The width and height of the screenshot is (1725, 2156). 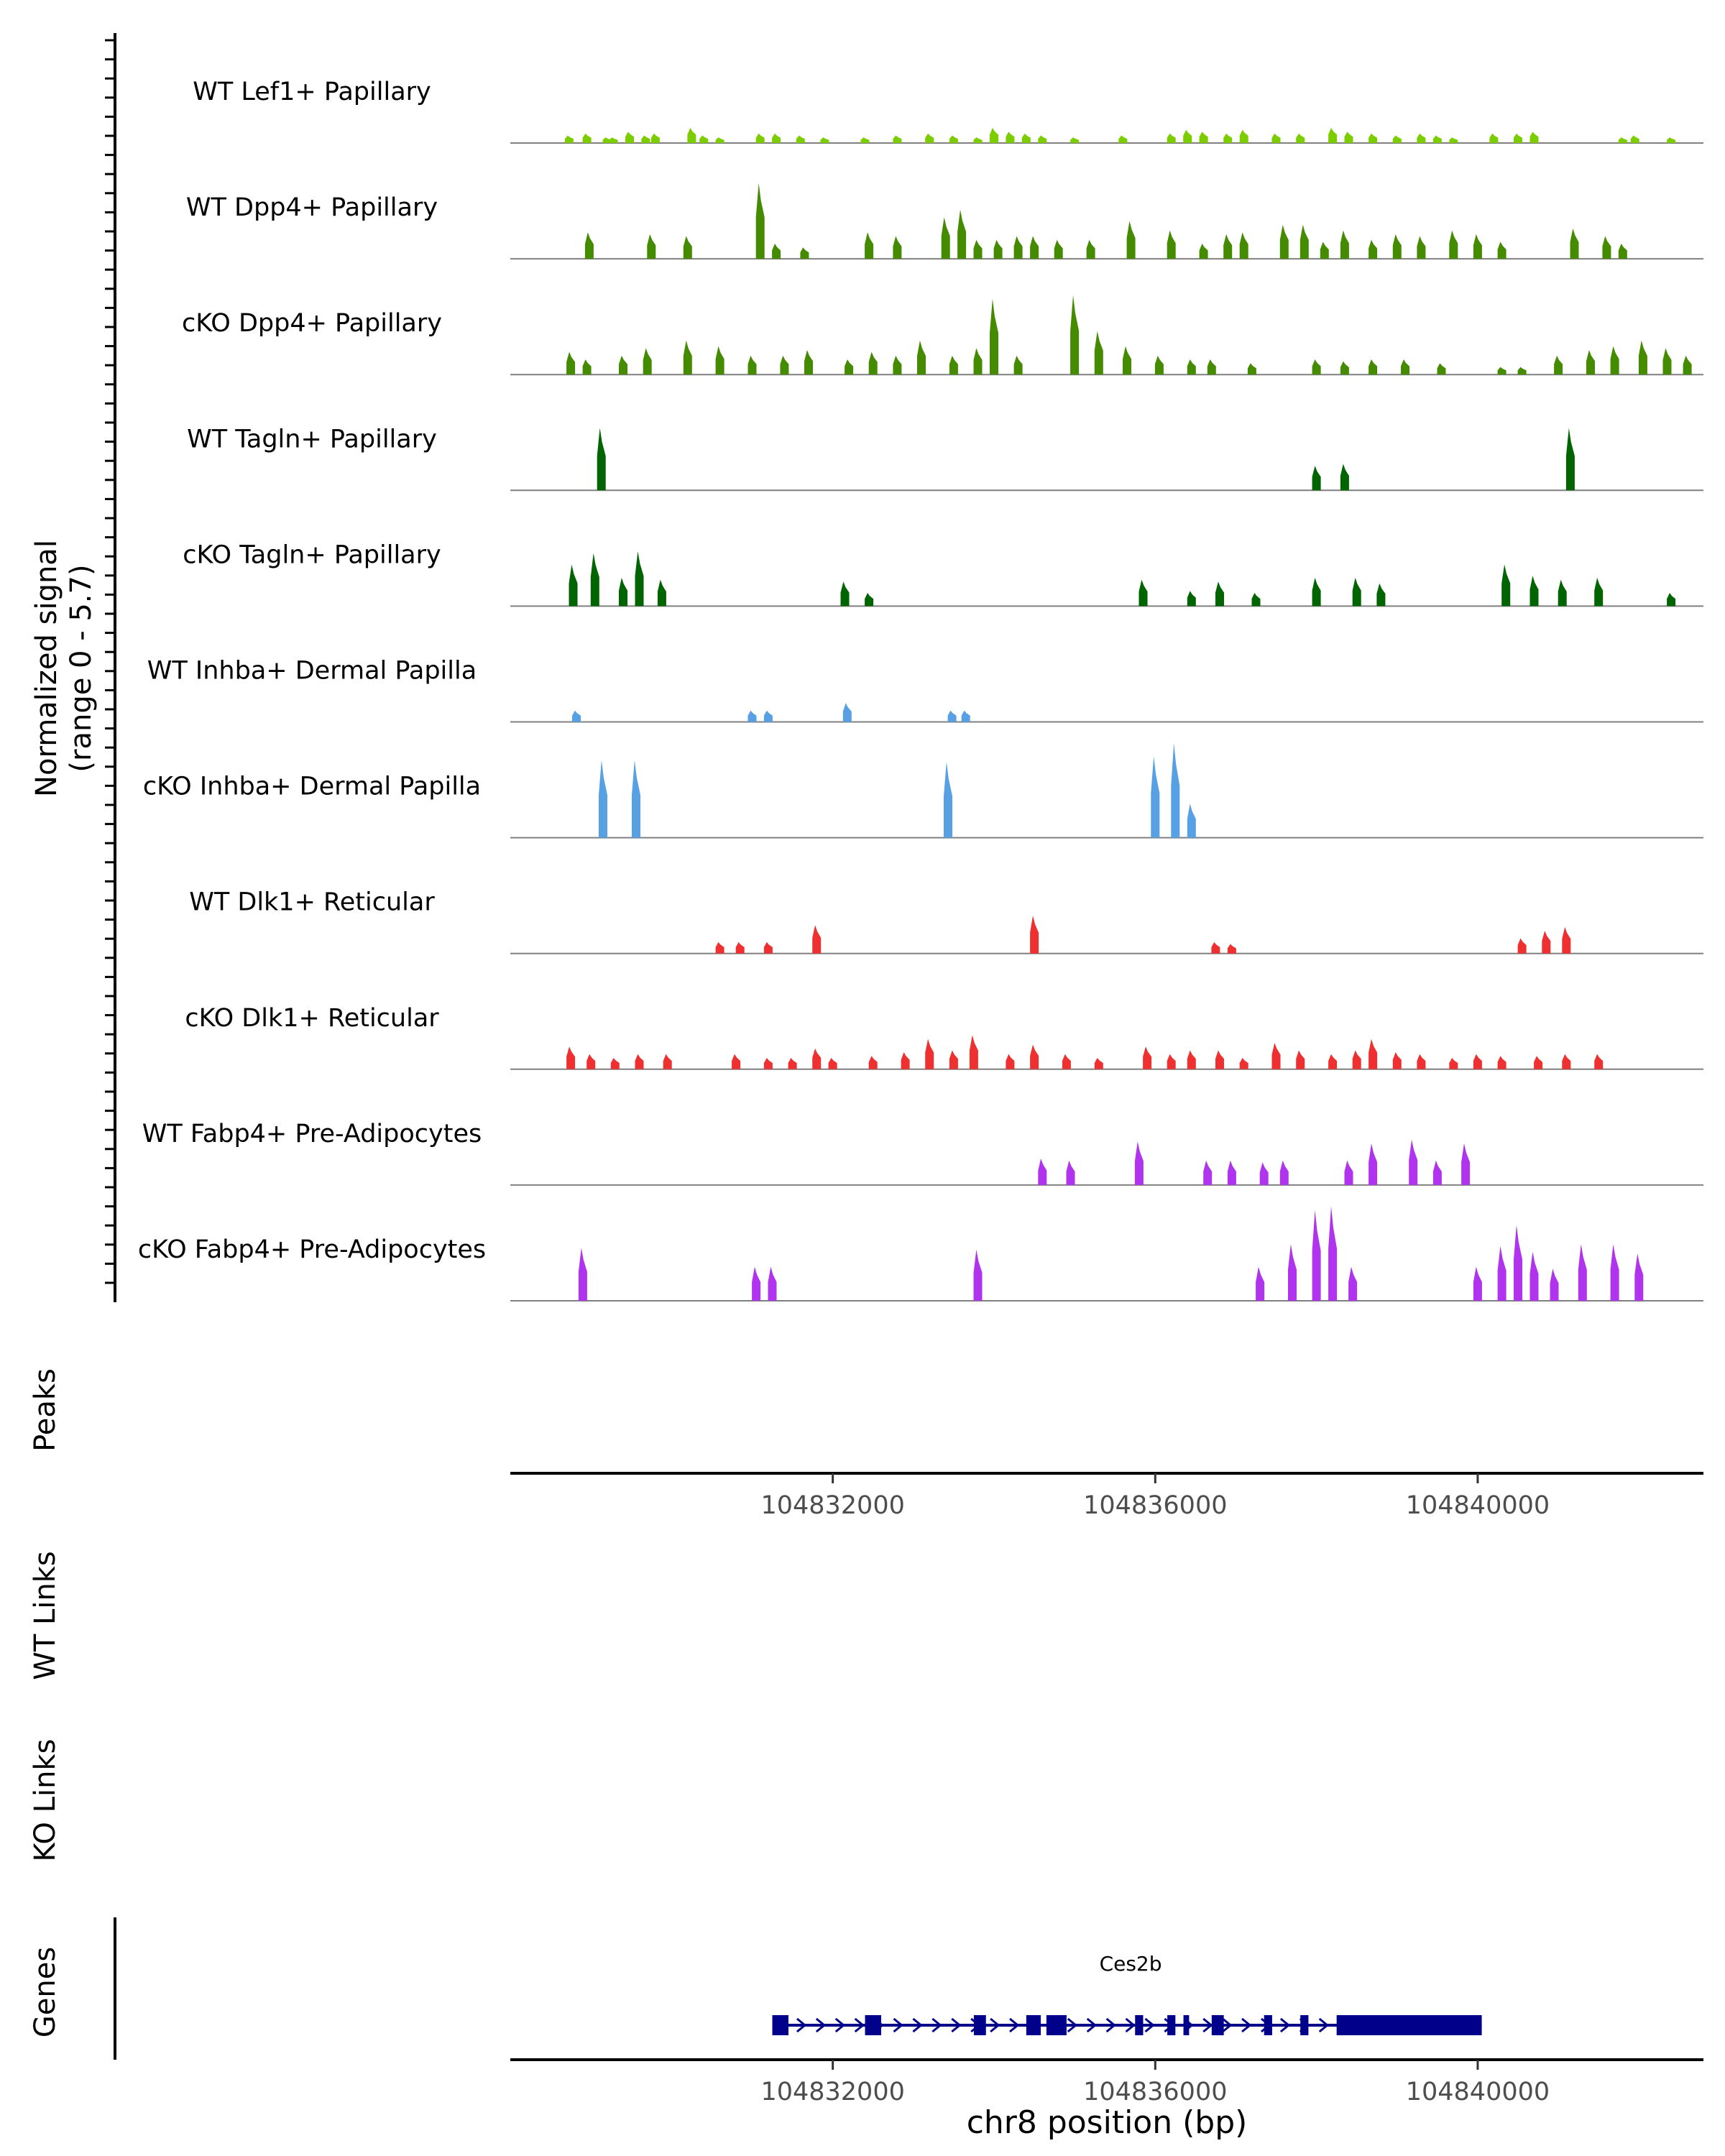 What do you see at coordinates (45, 1615) in the screenshot?
I see `wt-links-panel-label: WT Links` at bounding box center [45, 1615].